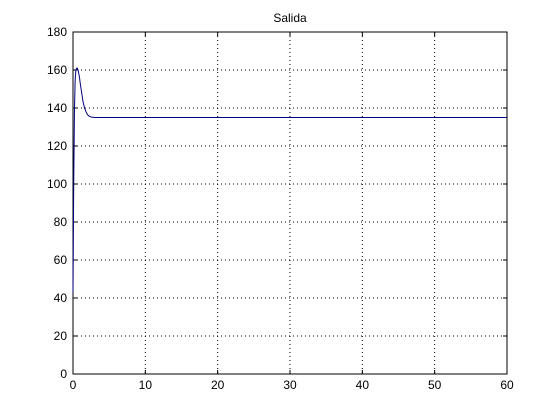 The width and height of the screenshot is (560, 420). Describe the element at coordinates (73, 385) in the screenshot. I see `x-tick-label: 0` at that location.